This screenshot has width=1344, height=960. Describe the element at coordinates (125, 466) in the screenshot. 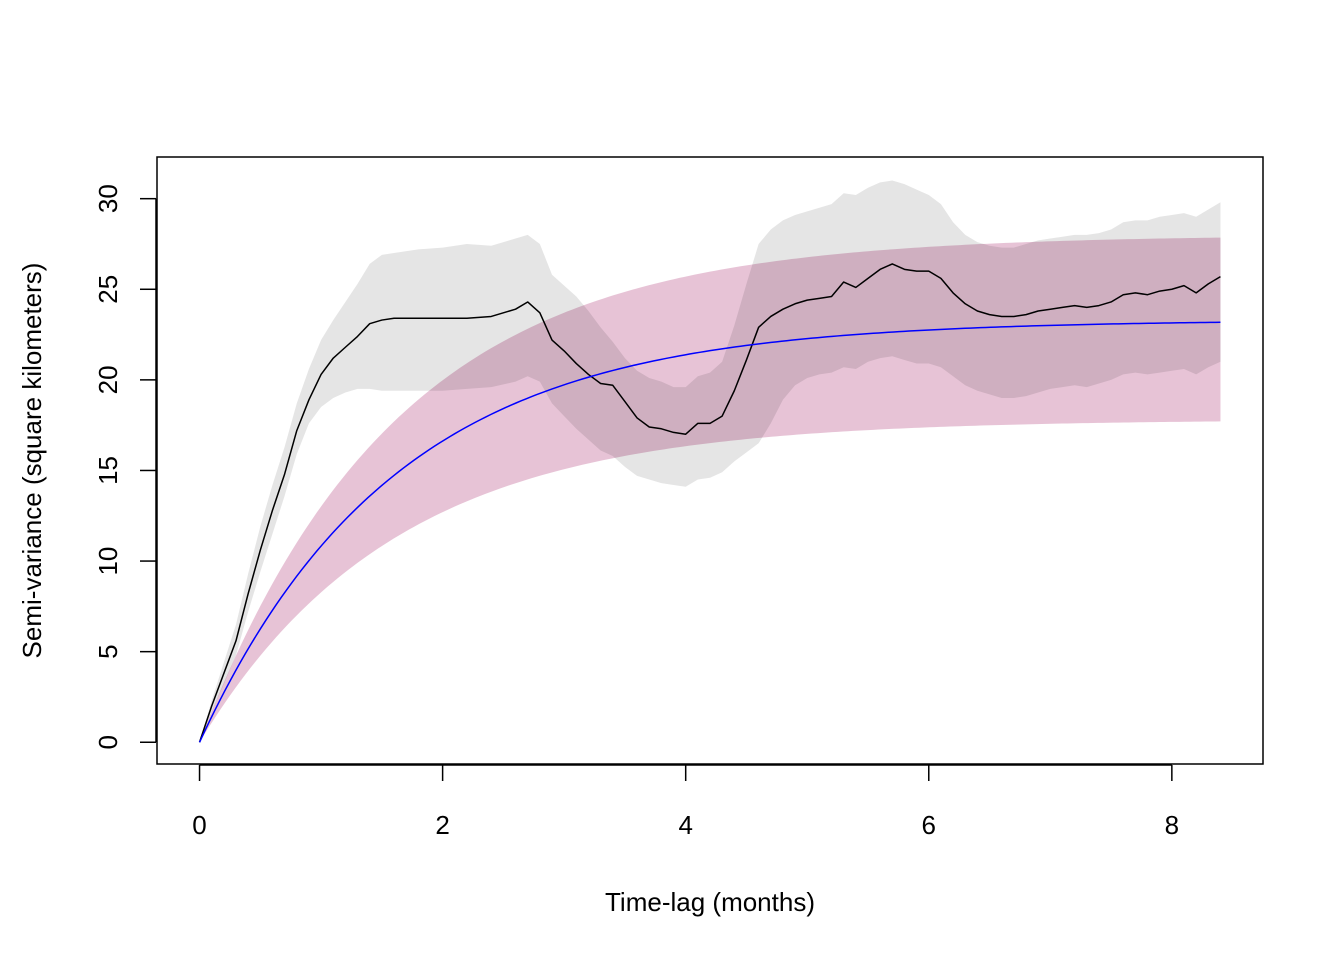

I see `y-axis: 0 5 10 15 20 25 30` at that location.